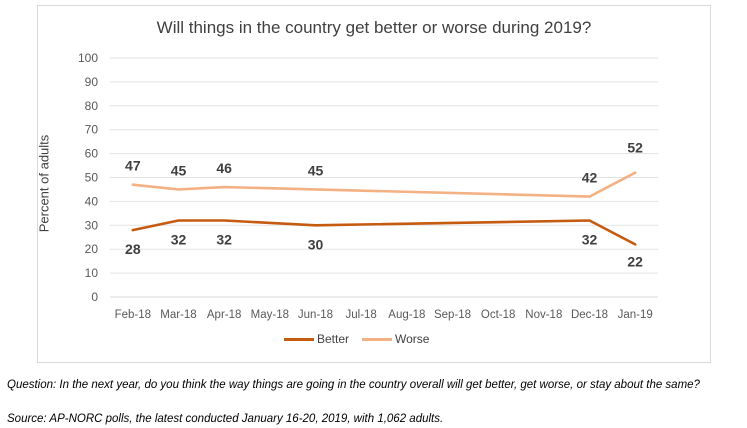 The width and height of the screenshot is (747, 428). What do you see at coordinates (92, 106) in the screenshot?
I see `y-tick-label: 80` at bounding box center [92, 106].